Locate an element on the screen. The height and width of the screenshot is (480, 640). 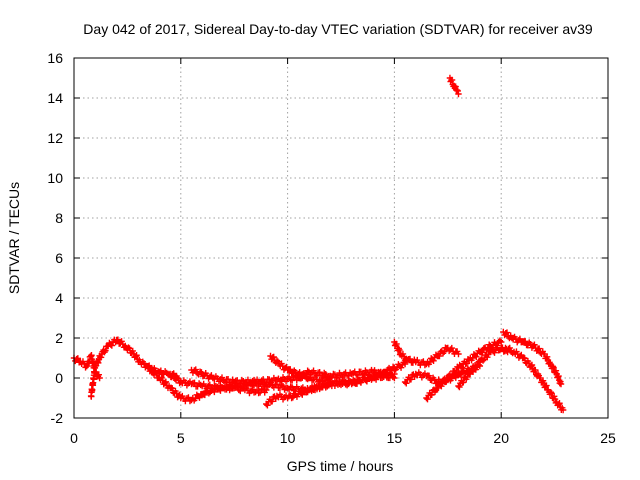
y-tick-label: 8 is located at coordinates (59, 218).